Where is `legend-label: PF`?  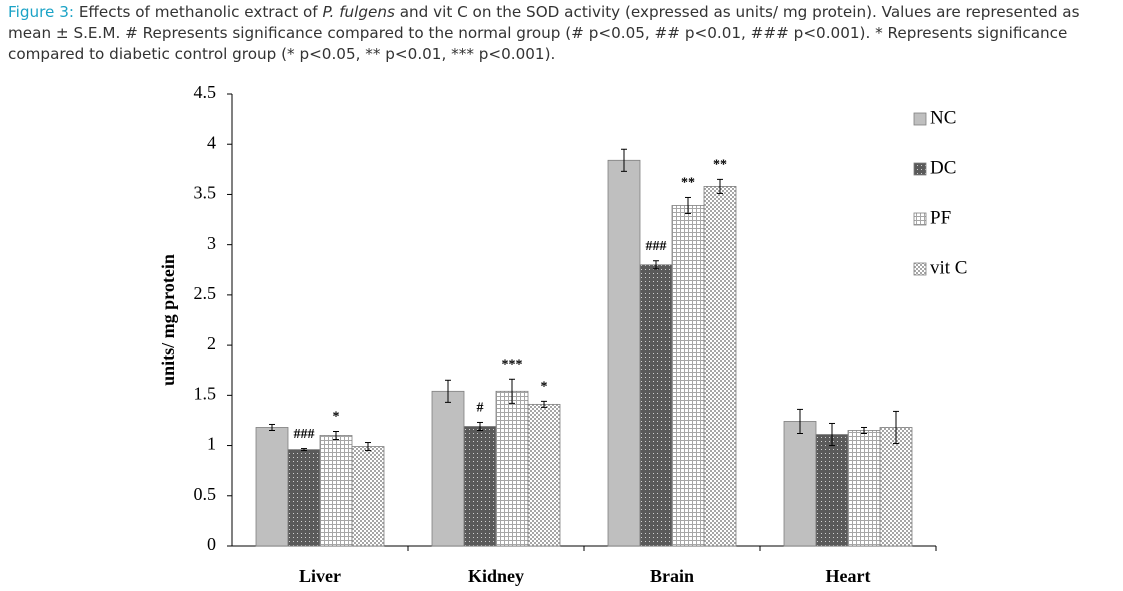
legend-label: PF is located at coordinates (940, 217).